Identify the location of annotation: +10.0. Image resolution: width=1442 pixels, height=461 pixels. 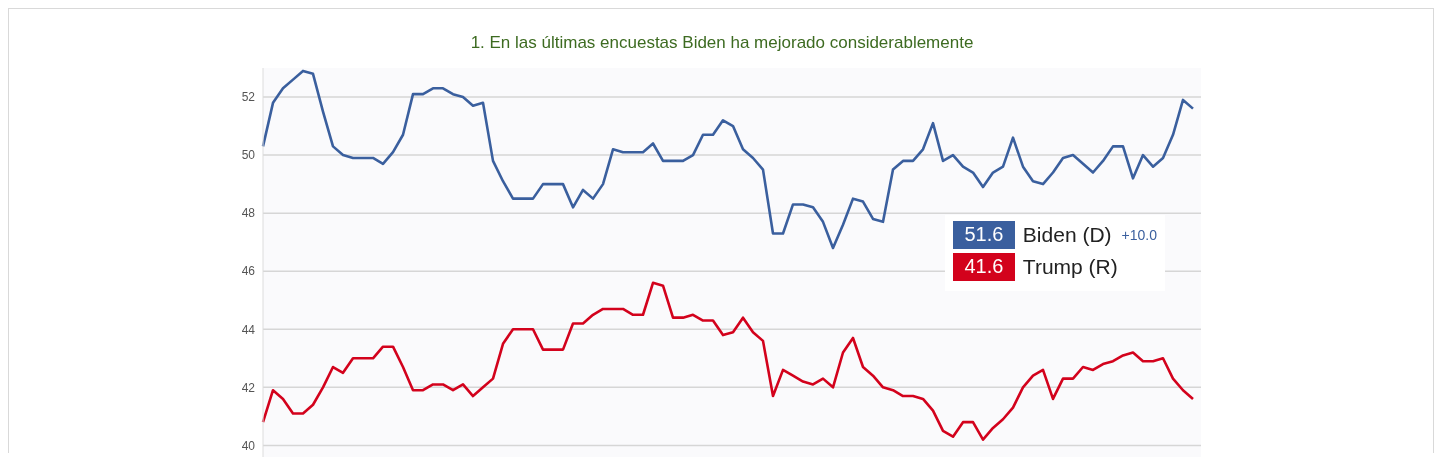
(1139, 235).